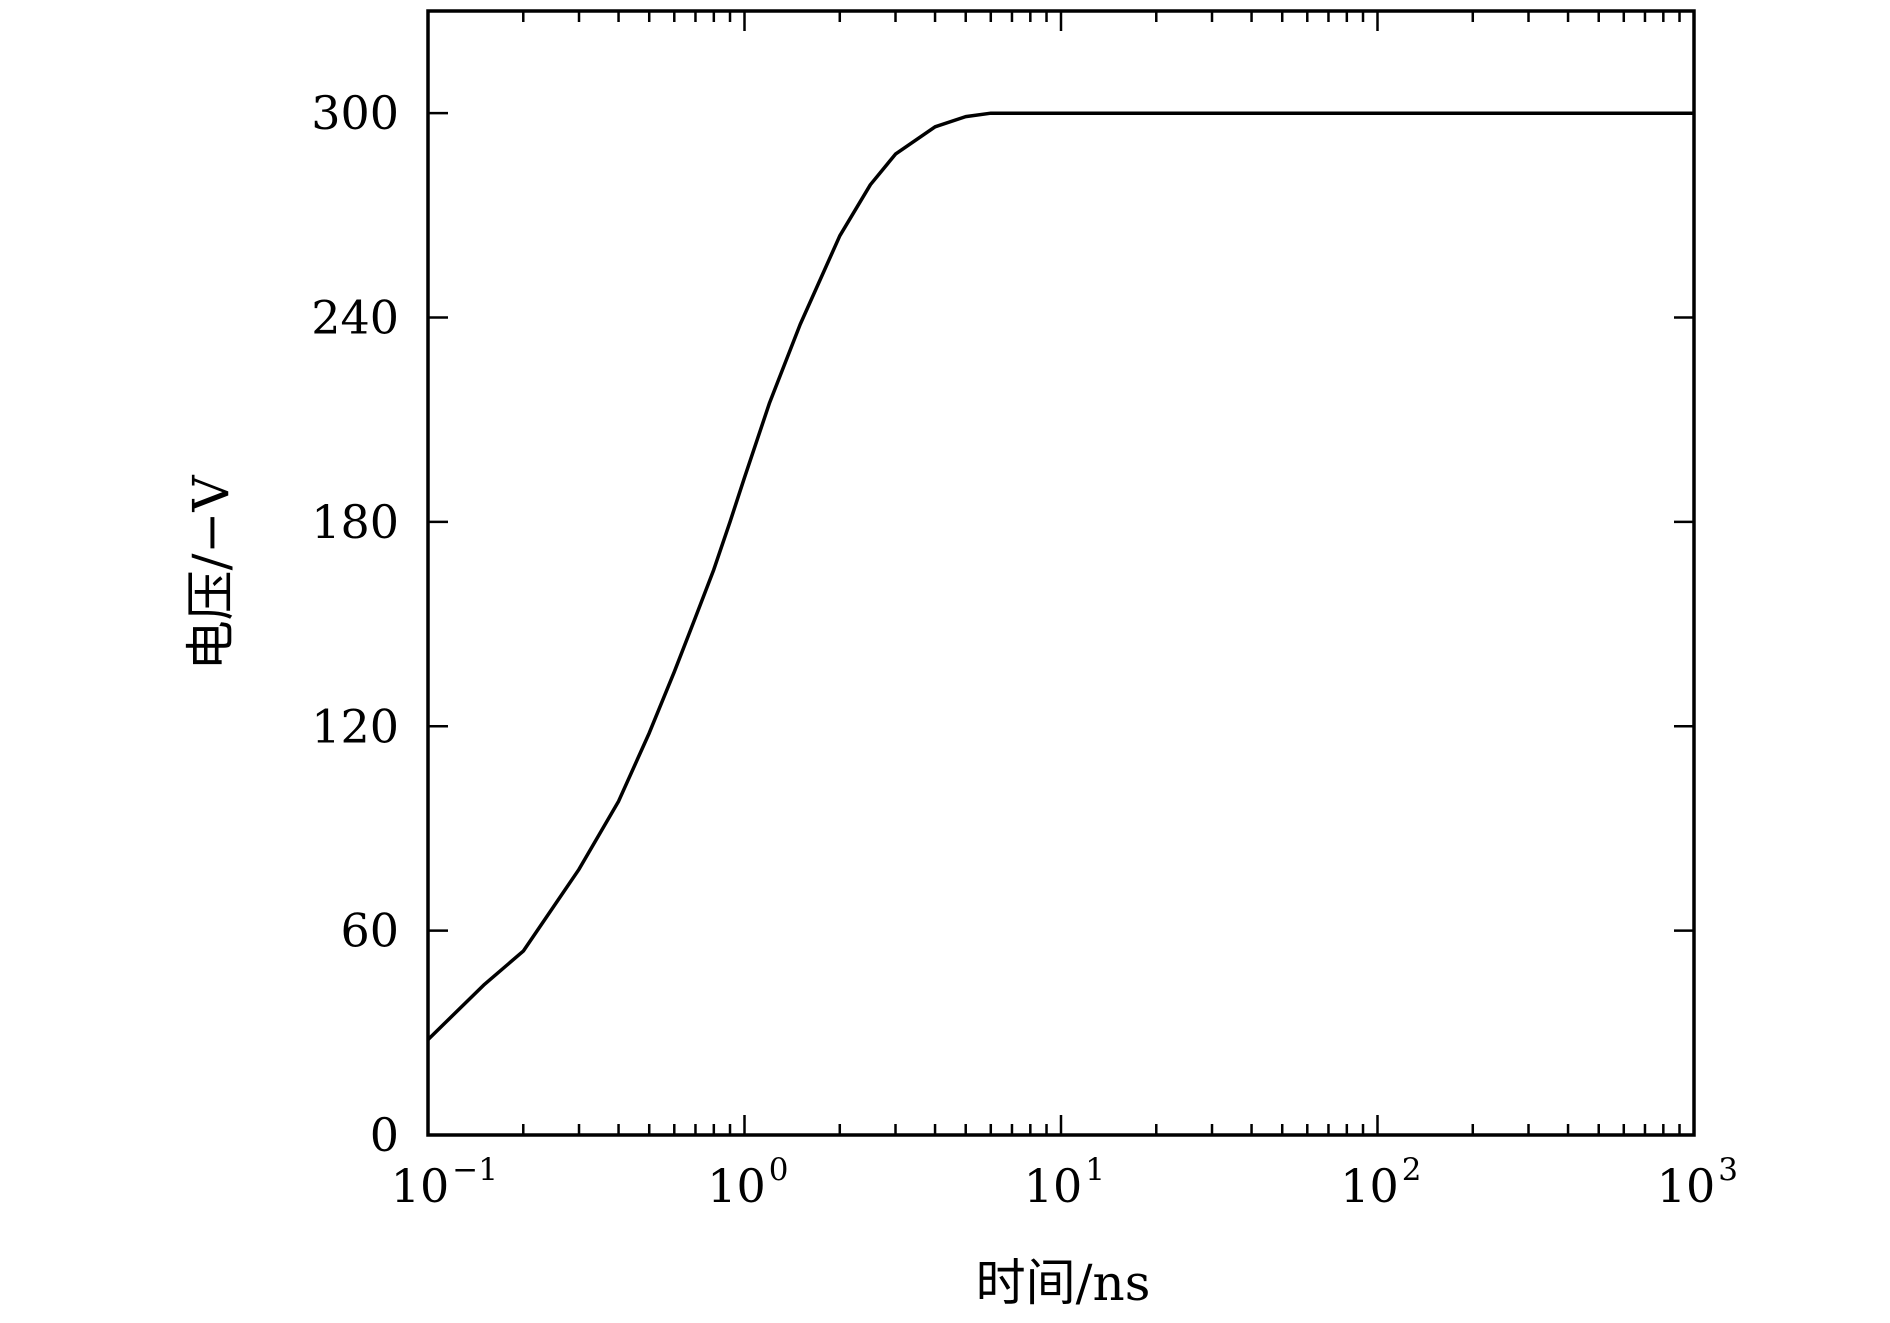  Describe the element at coordinates (1063, 1283) in the screenshot. I see `x-axis-label: 时间/ns` at that location.